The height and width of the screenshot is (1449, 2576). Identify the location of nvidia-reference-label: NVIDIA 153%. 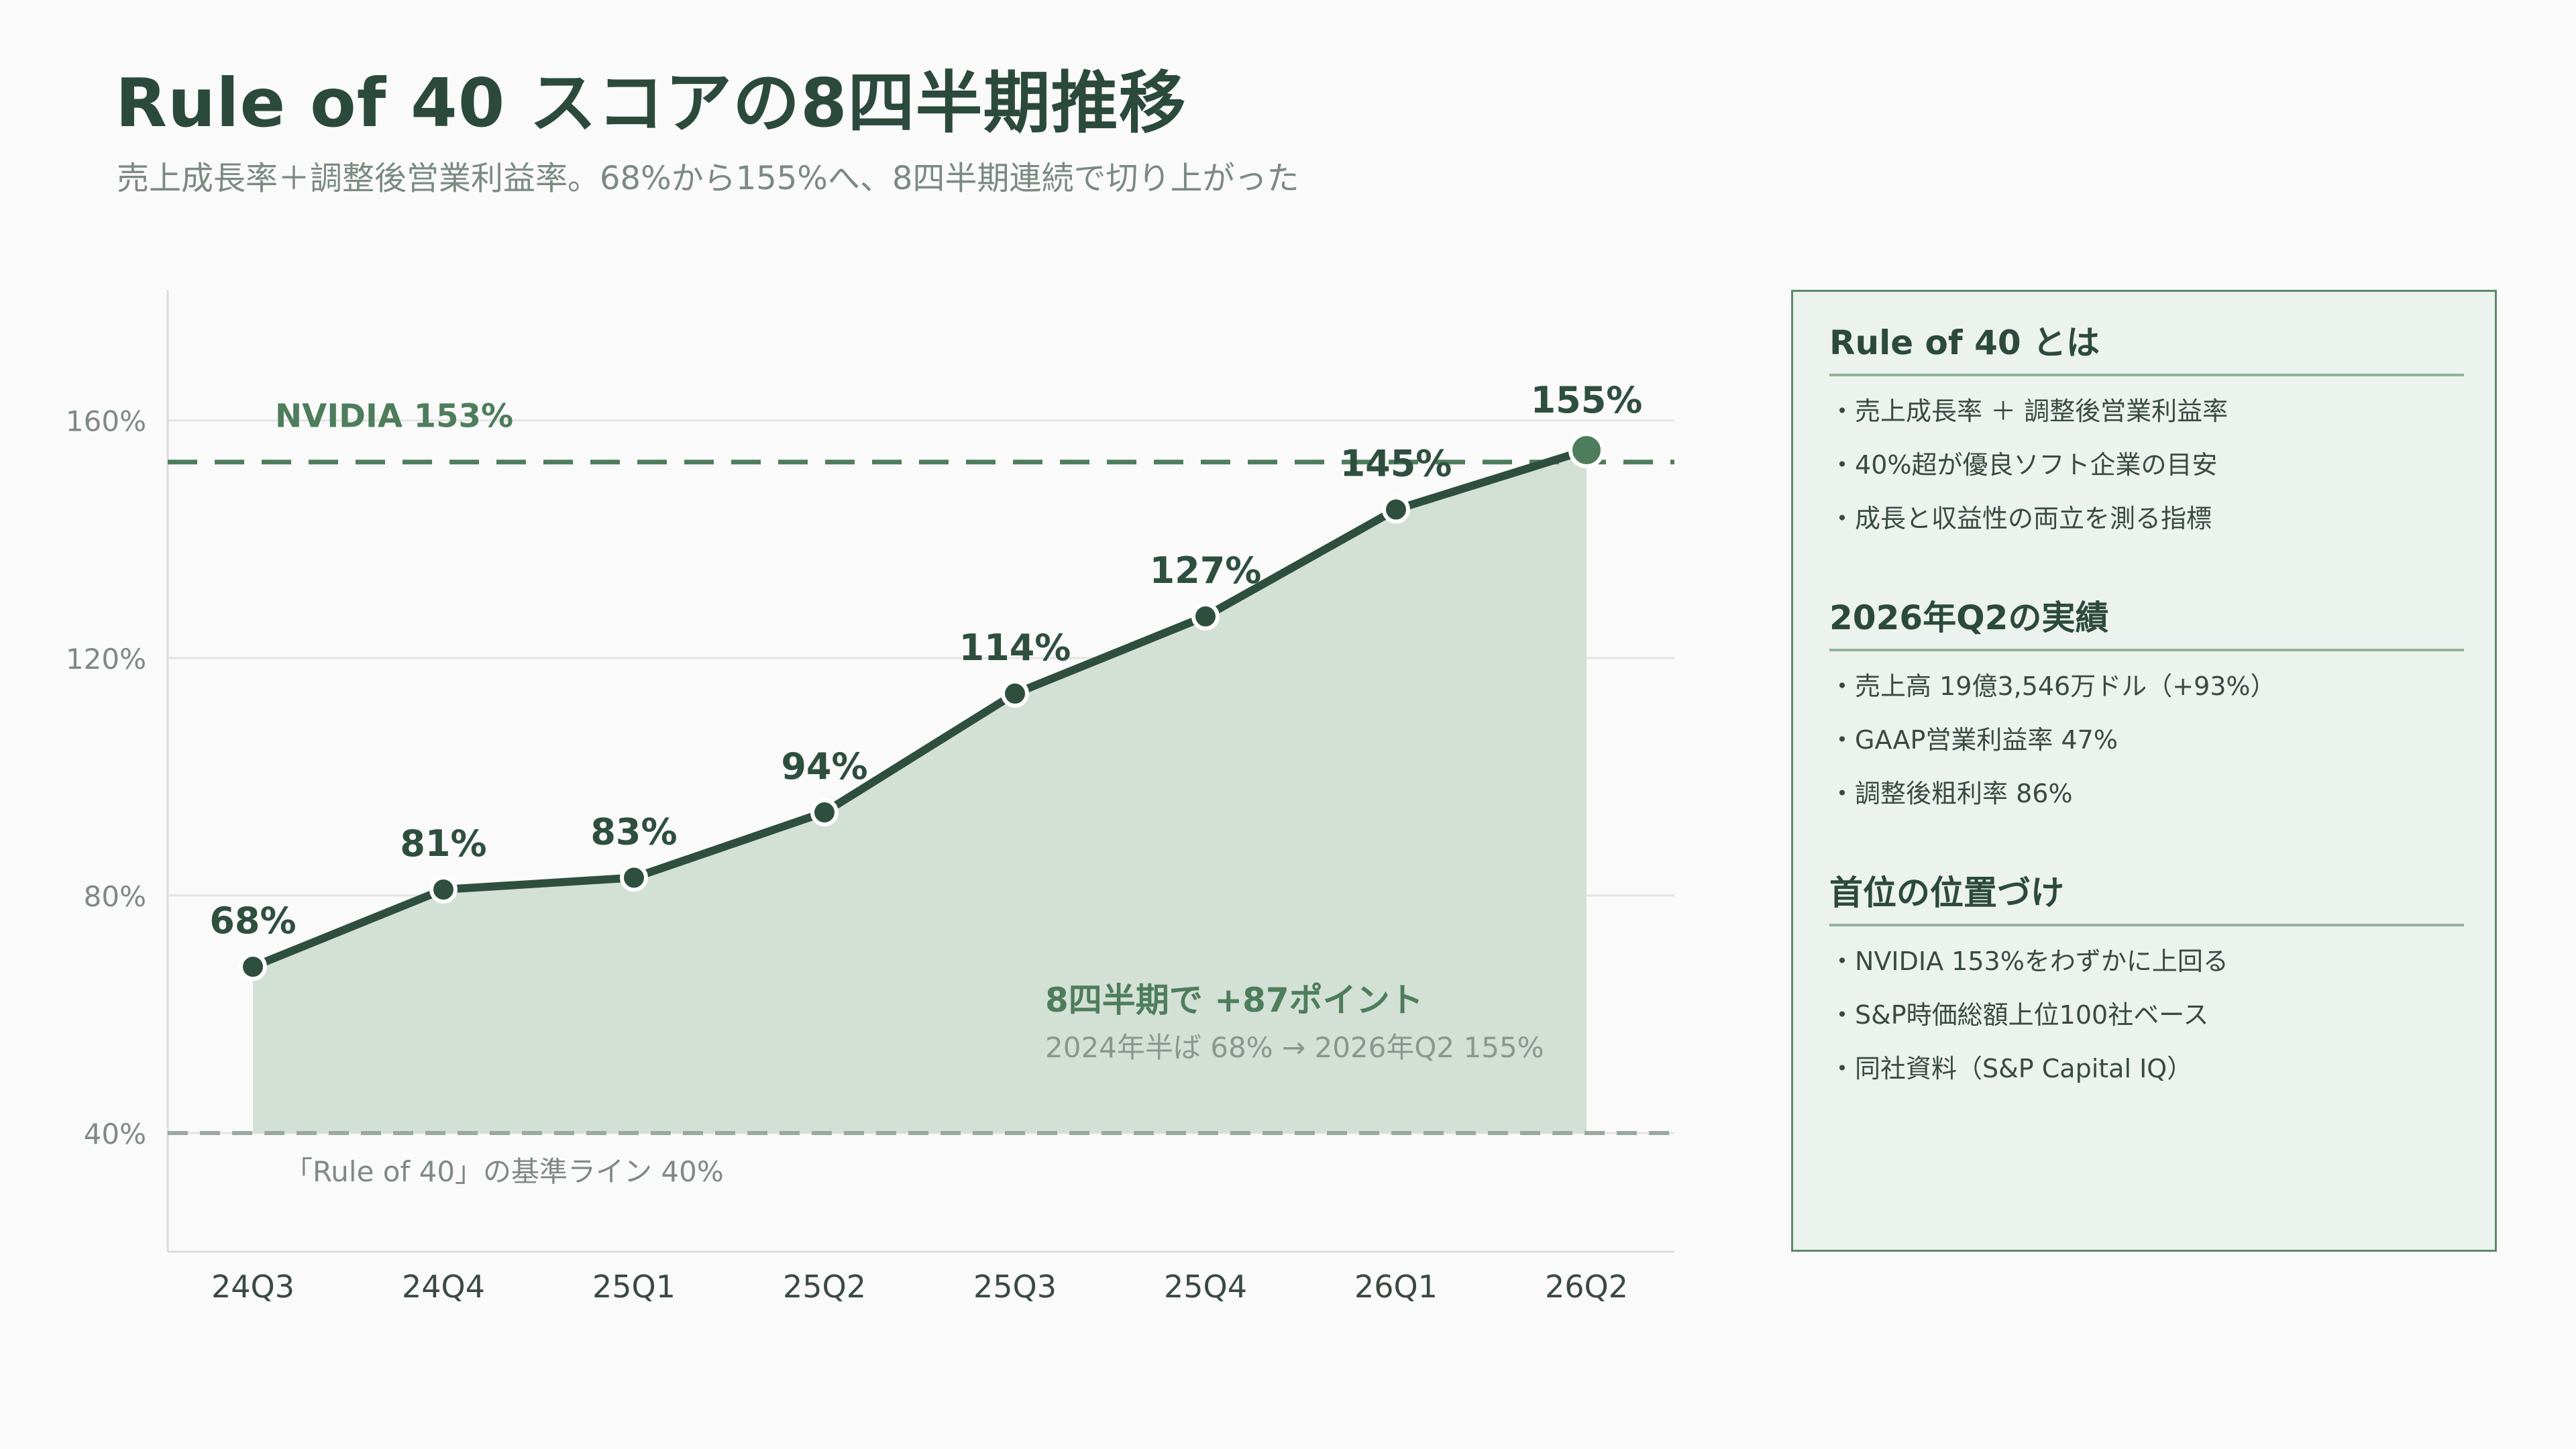
(394, 416).